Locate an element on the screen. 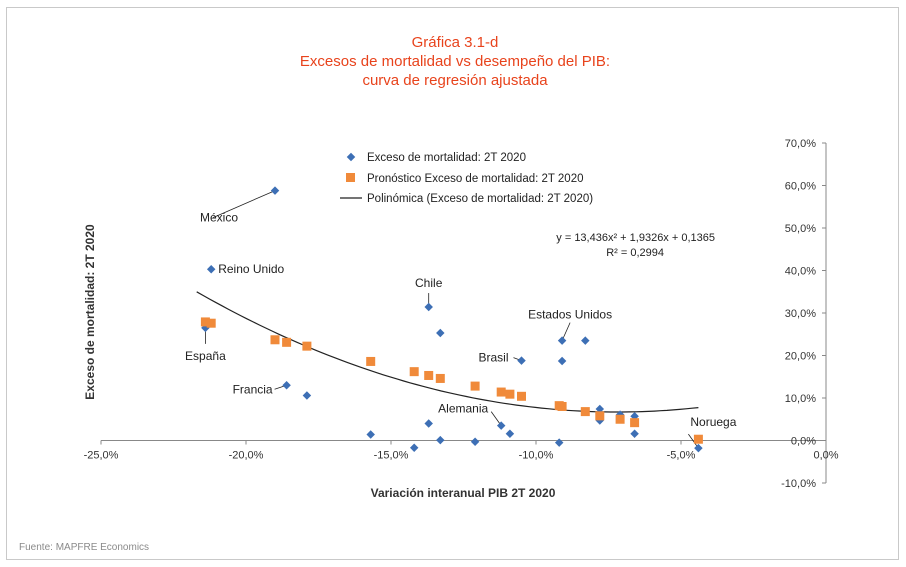 Image resolution: width=906 pixels, height=567 pixels. y-tick-label: 30,0% is located at coordinates (800, 314).